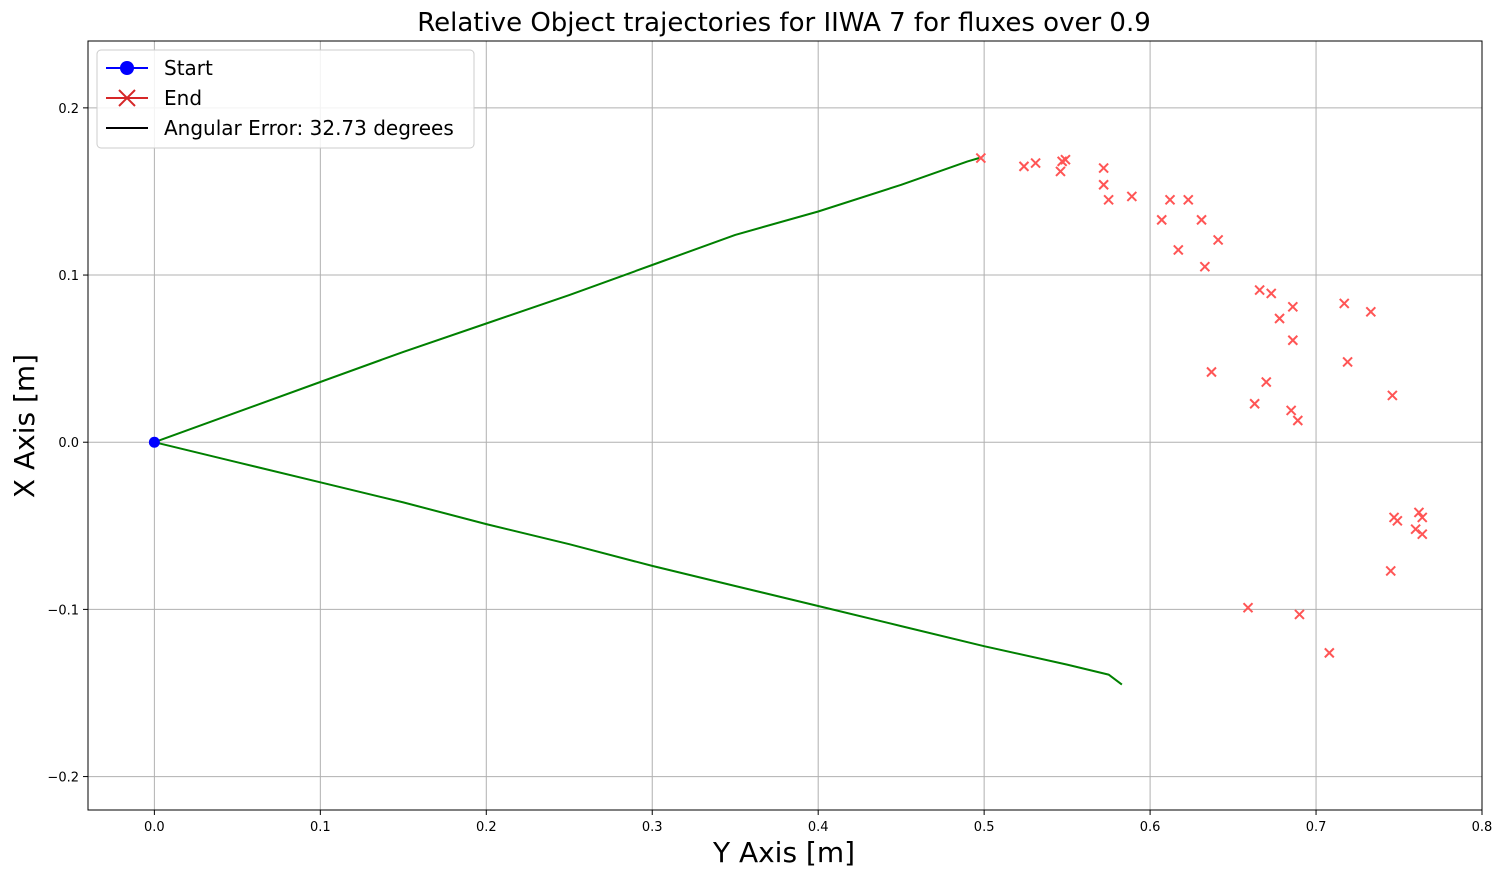 The height and width of the screenshot is (877, 1499). I want to click on legend-end-marker, so click(127, 98).